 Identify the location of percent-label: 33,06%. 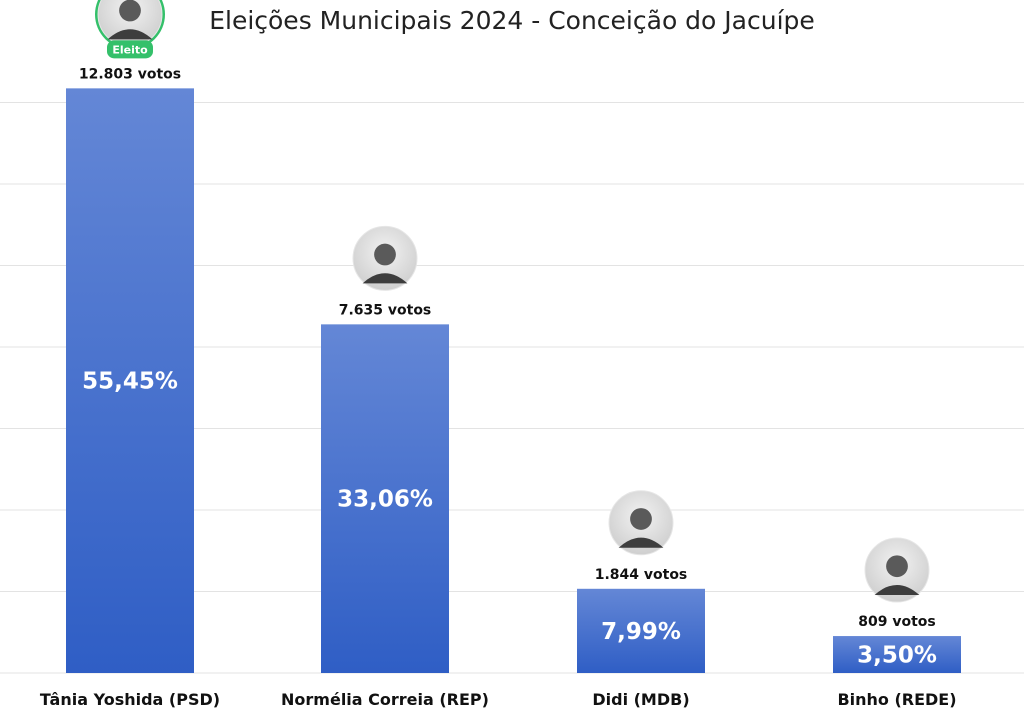
(385, 500).